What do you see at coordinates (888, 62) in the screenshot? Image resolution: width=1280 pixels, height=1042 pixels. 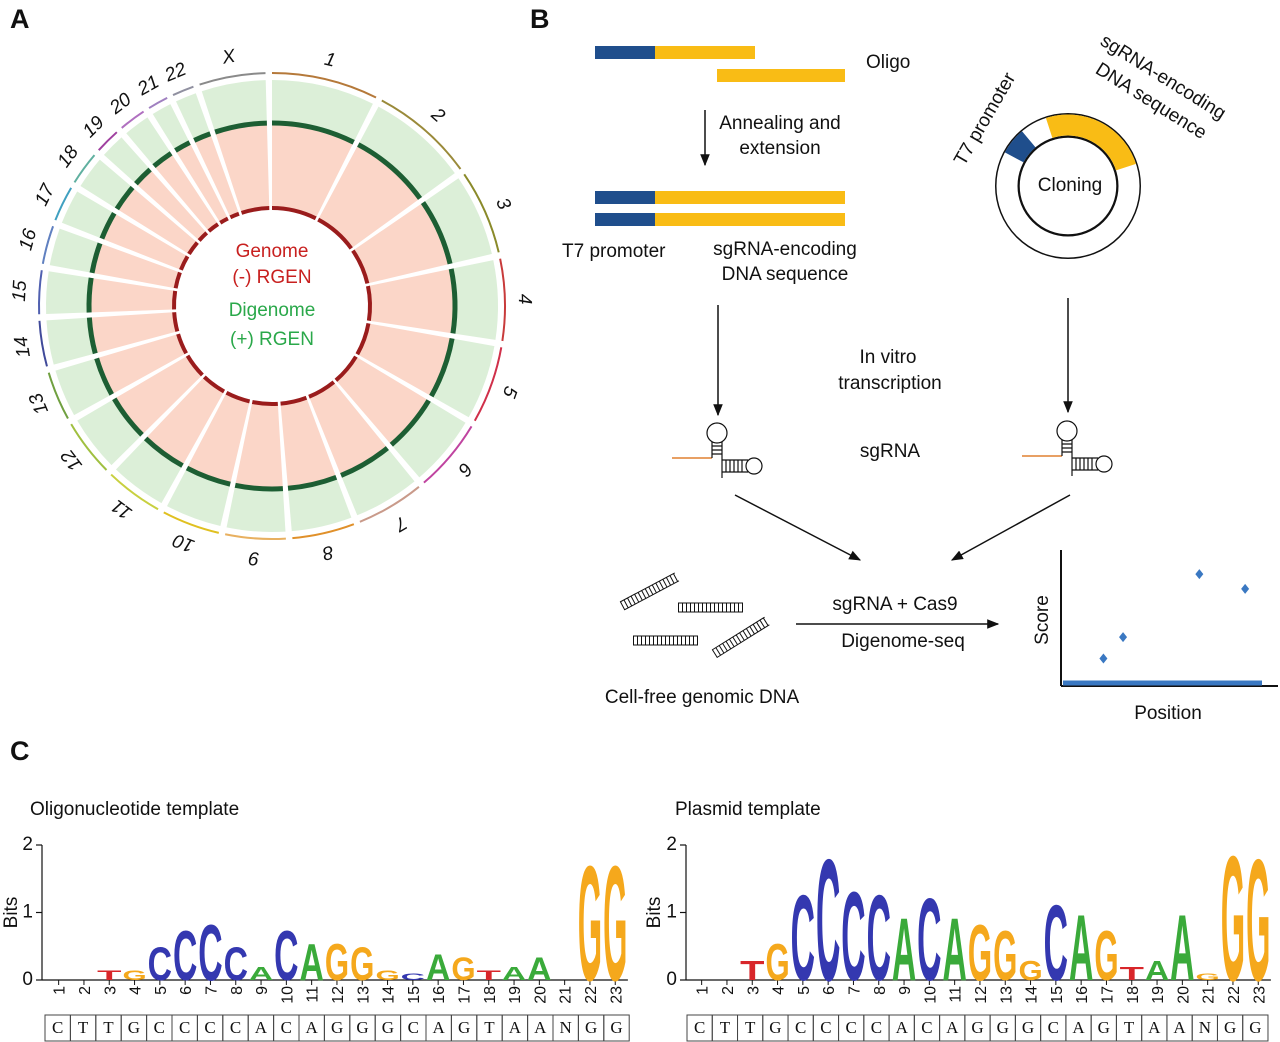 I see `label: Oligo` at bounding box center [888, 62].